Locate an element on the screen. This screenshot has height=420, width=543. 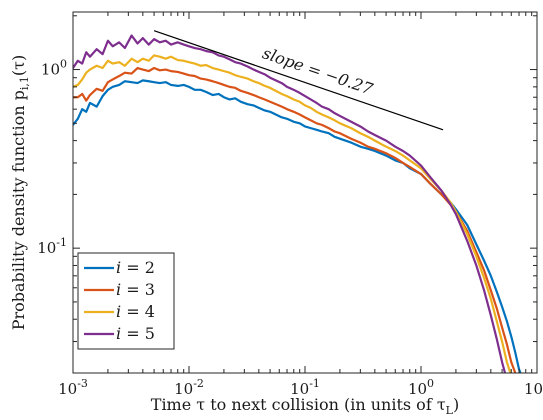
y-tick-label: 10⁻¹ is located at coordinates (52, 246).